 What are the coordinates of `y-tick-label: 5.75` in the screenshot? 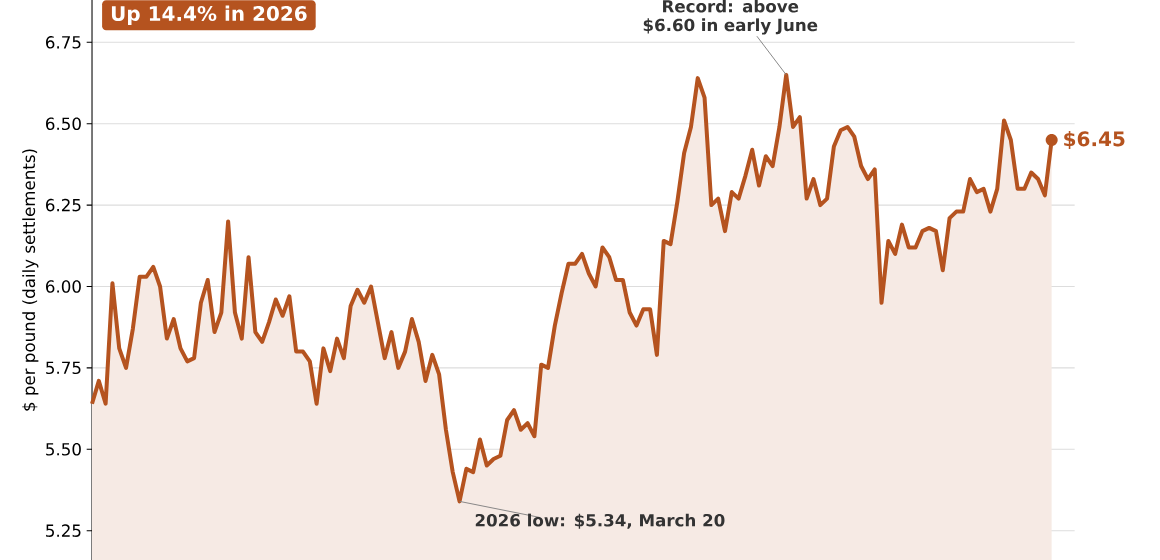 It's located at (63, 368).